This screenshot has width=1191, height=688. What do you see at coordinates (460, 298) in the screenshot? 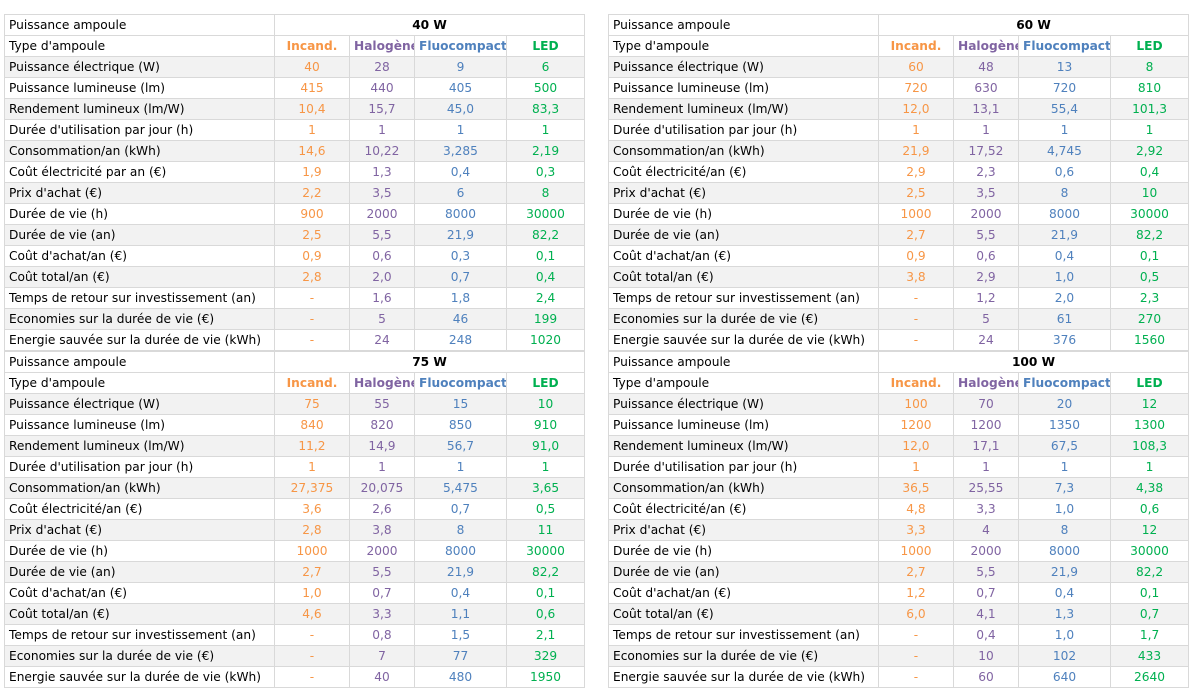
I see `cell-value: 1,8` at bounding box center [460, 298].